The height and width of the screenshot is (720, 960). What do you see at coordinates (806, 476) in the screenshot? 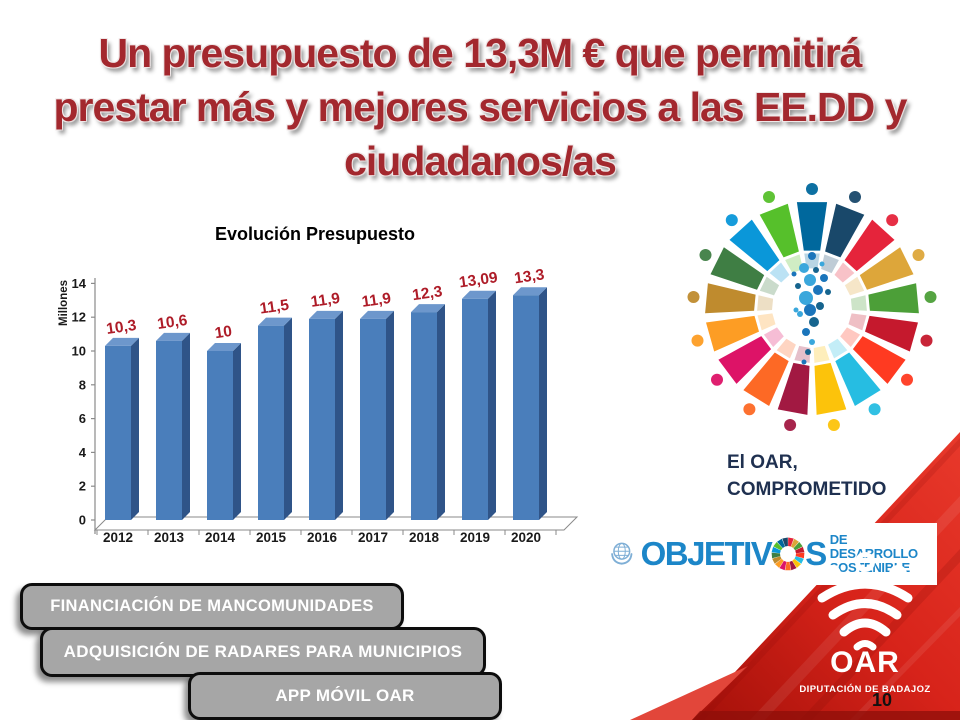
I see `commitment-text: El OAR, COMPROMETIDO` at bounding box center [806, 476].